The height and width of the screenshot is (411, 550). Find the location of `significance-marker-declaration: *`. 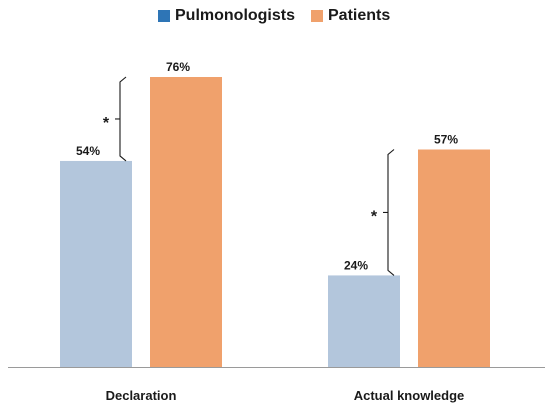

significance-marker-declaration: * is located at coordinates (106, 123).